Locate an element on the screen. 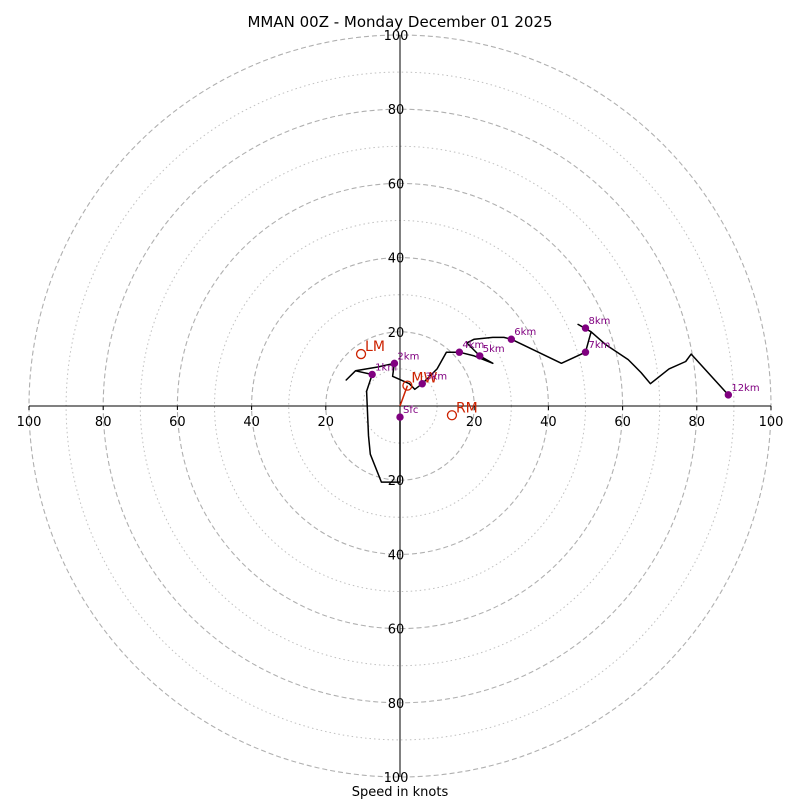  storm-motion-markers: LM MW RM is located at coordinates (416, 380).